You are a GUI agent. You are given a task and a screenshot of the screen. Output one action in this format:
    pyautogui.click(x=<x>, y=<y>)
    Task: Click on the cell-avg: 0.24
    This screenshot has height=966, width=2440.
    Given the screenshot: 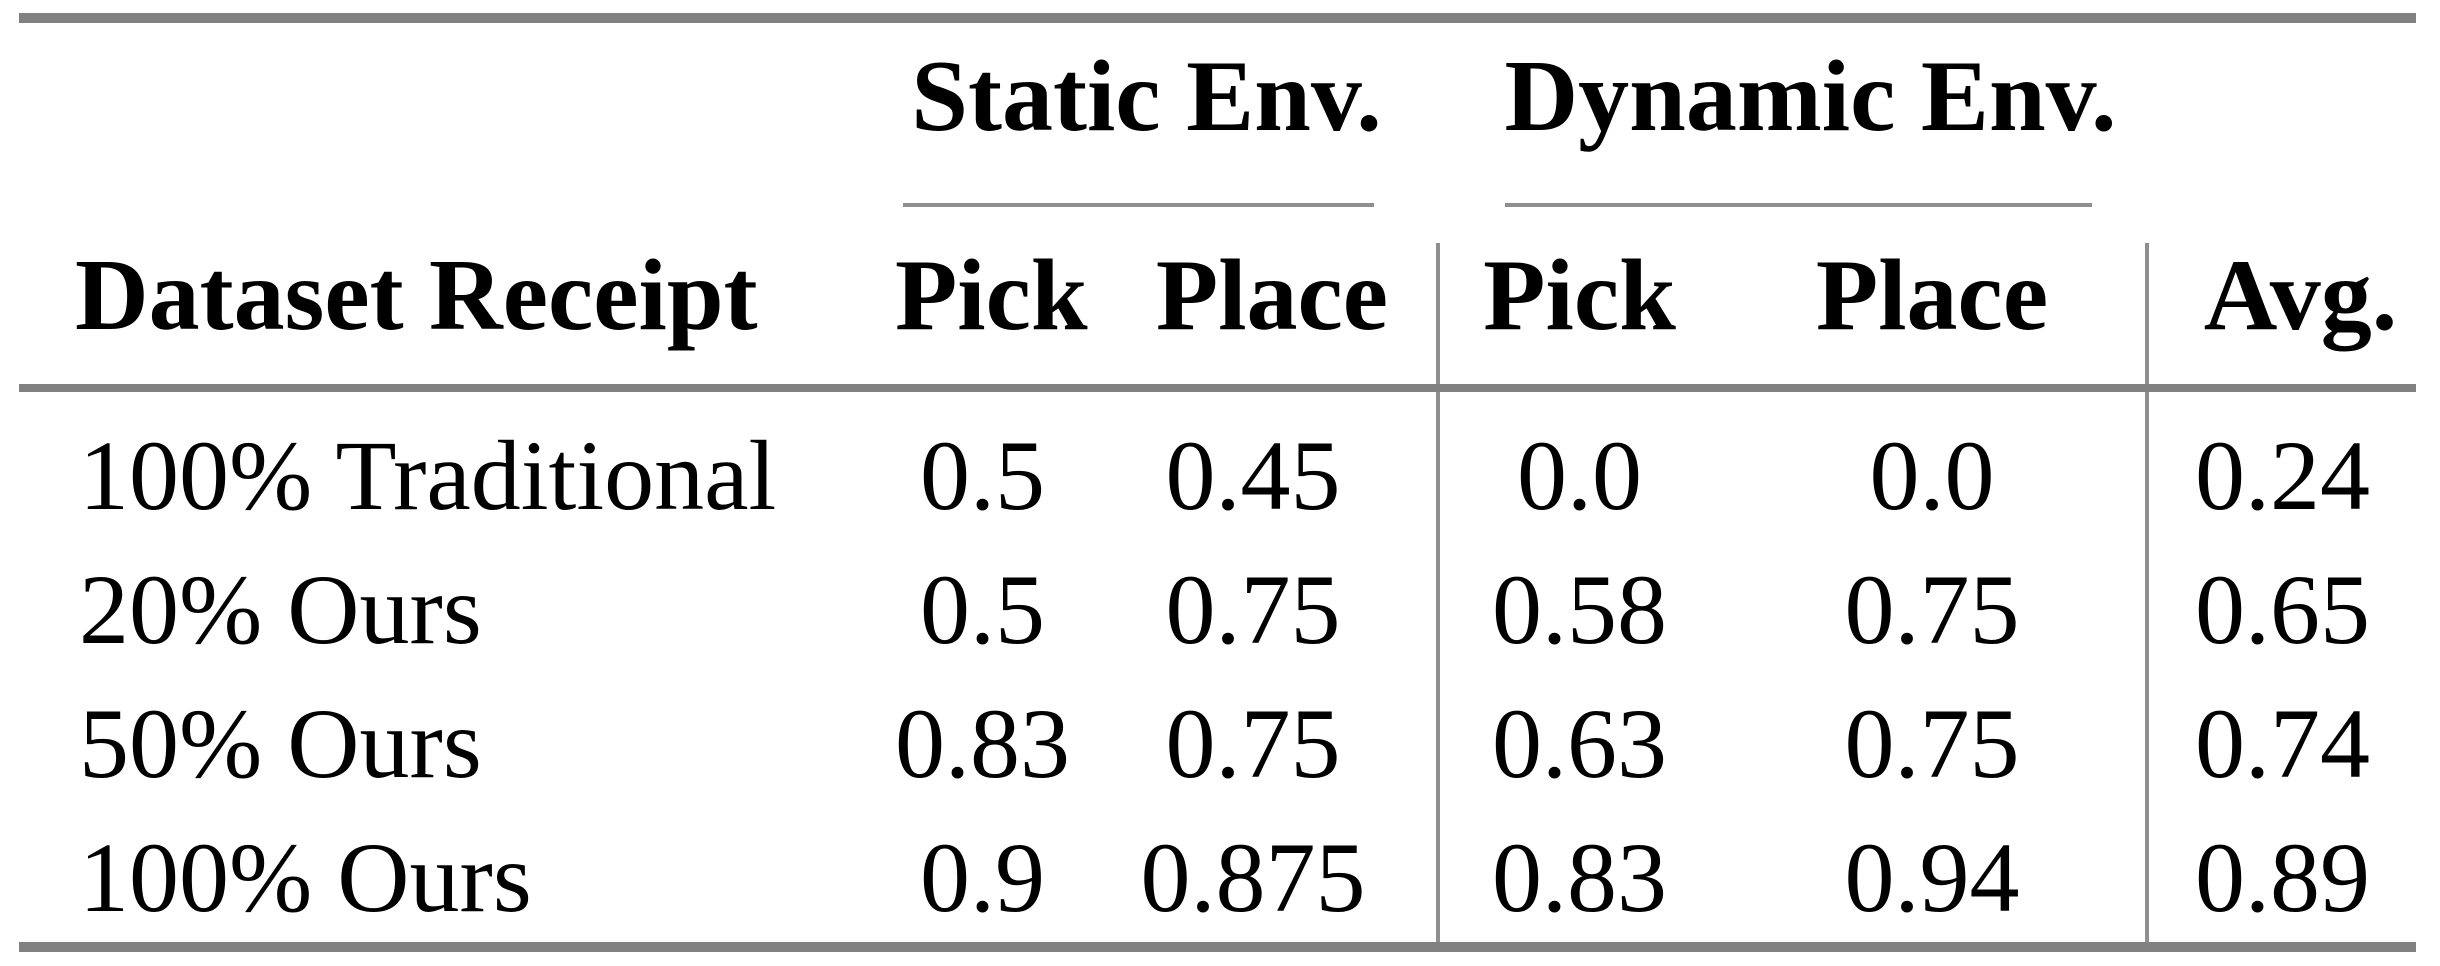 What is the action you would take?
    pyautogui.click(x=2281, y=457)
    